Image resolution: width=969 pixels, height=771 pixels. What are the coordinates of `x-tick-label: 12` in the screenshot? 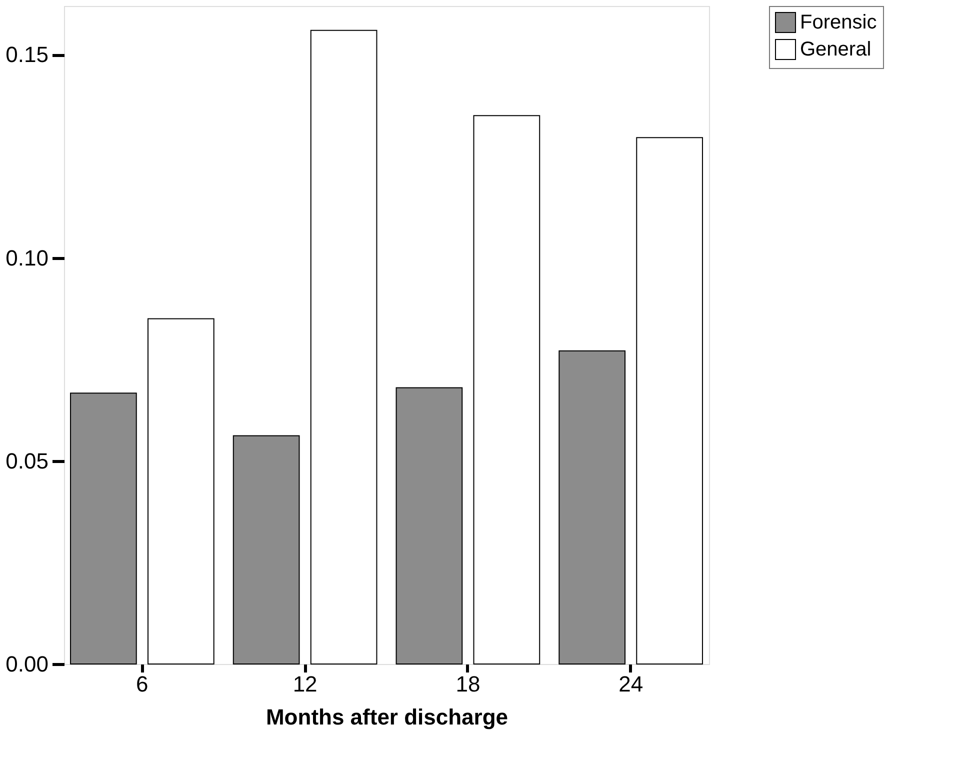 It's located at (305, 684).